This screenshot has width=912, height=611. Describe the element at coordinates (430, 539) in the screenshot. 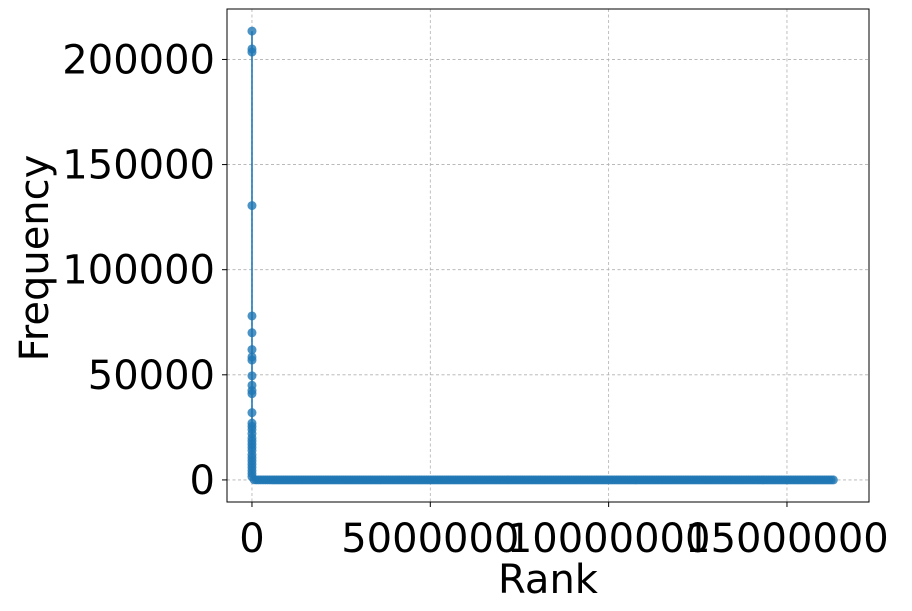

I see `x-tick-label: 5000000` at that location.